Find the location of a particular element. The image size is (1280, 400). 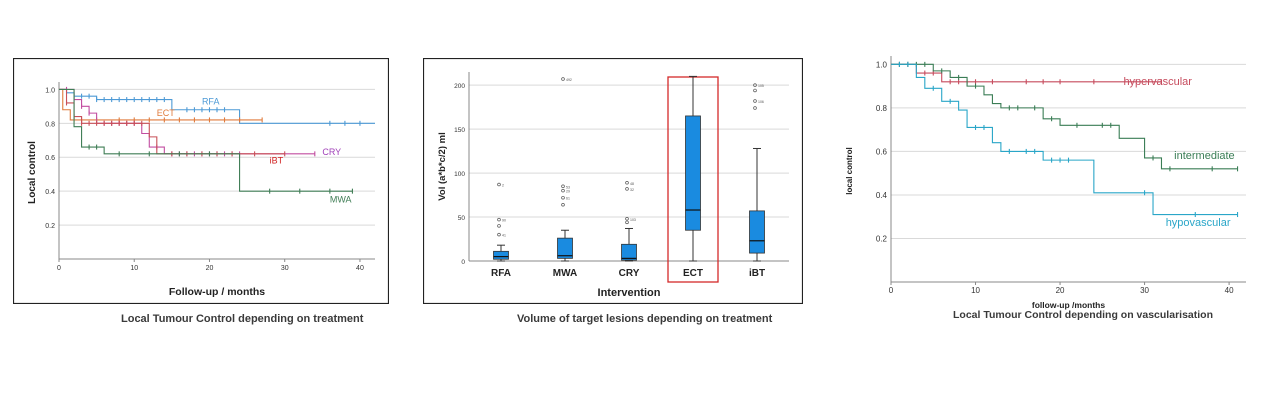

y-tick-label: 100 is located at coordinates (459, 174).